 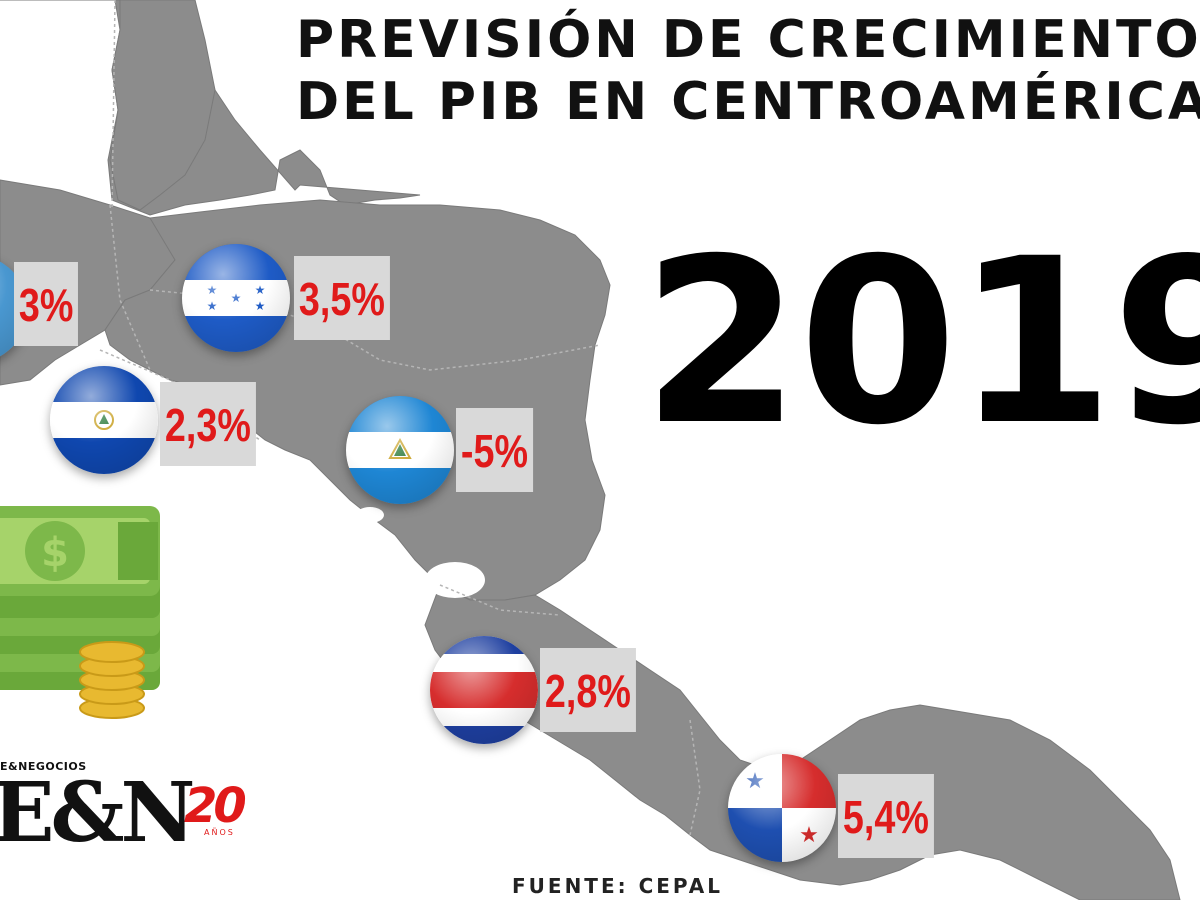 I want to click on brand-logo: E&NEGOCIOS E&N 20 AÑOS, so click(x=135, y=815).